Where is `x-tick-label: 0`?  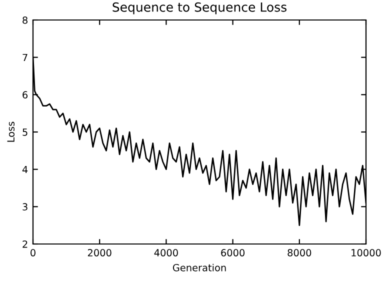
x-tick-label: 0 is located at coordinates (33, 252).